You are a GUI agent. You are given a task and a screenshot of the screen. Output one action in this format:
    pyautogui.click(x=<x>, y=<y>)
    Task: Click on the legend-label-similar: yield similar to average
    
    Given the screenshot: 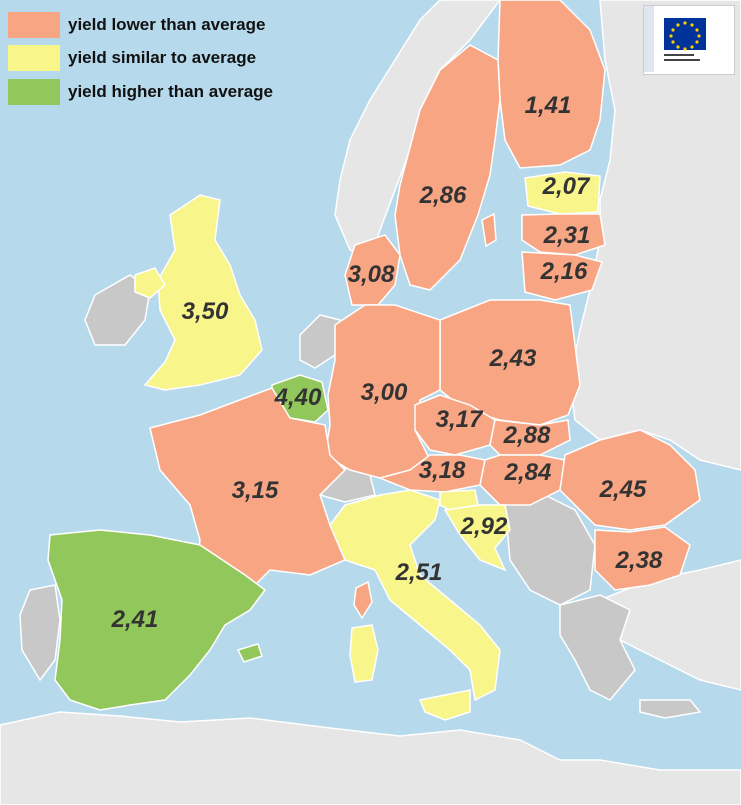 What is the action you would take?
    pyautogui.click(x=162, y=57)
    